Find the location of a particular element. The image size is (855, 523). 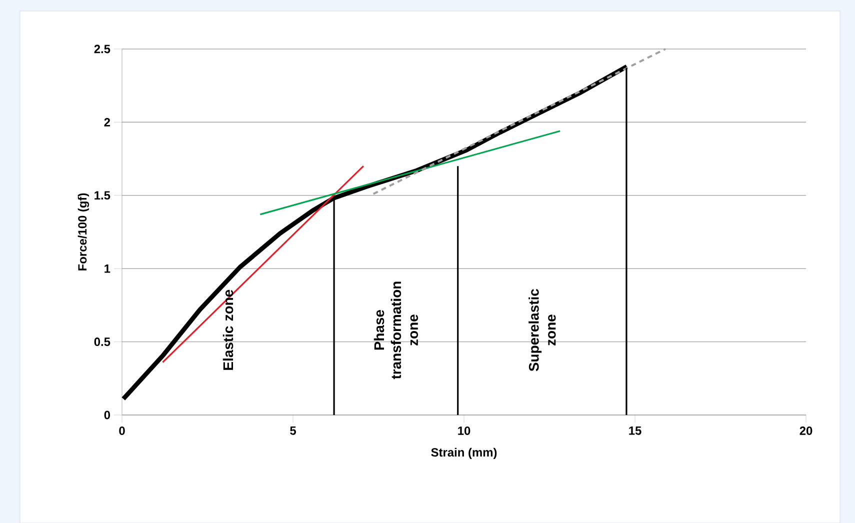

x-tick-label: 20 is located at coordinates (806, 430).